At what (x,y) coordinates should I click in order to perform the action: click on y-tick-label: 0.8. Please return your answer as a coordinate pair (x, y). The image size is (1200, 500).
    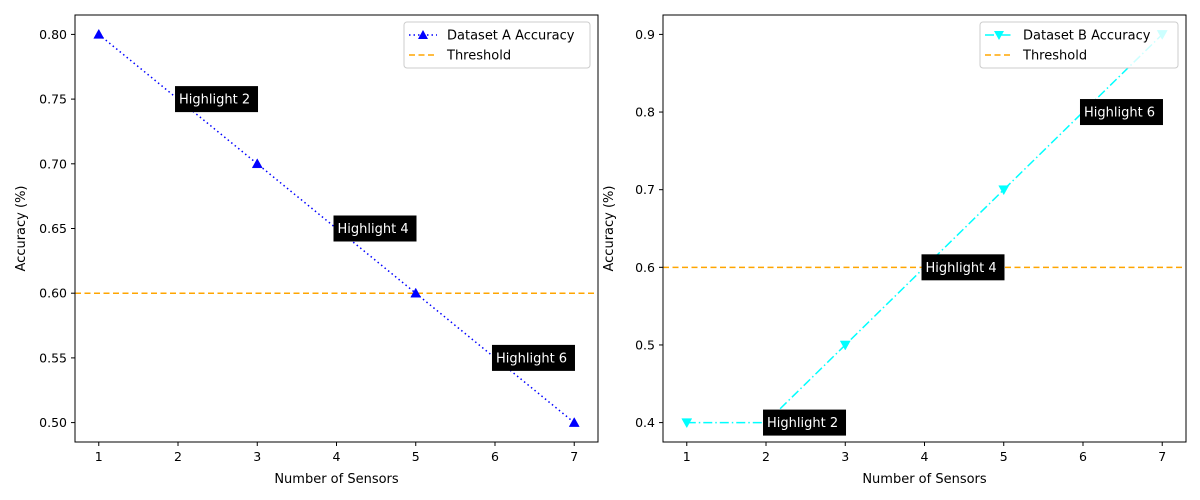
    Looking at the image, I should click on (645, 112).